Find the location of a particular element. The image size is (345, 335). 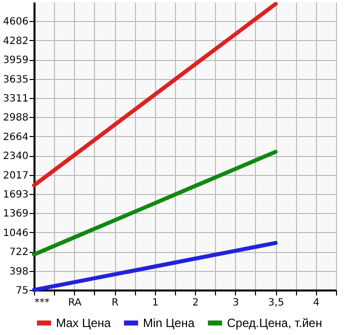

y-tick-label: 75 is located at coordinates (22, 291).